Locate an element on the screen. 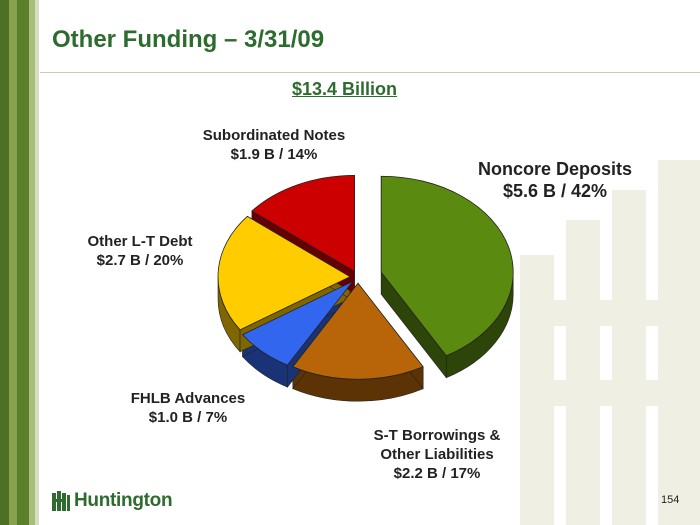 The height and width of the screenshot is (525, 700). slice-label-line: Other Liabilities is located at coordinates (437, 454).